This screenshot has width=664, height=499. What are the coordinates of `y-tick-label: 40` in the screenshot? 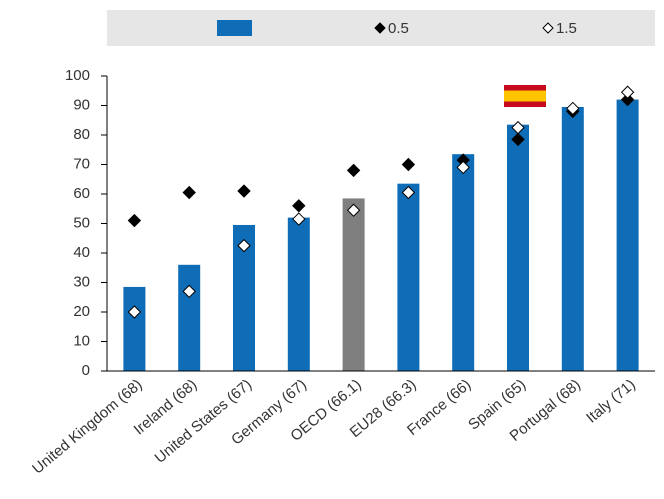 It's located at (81, 252).